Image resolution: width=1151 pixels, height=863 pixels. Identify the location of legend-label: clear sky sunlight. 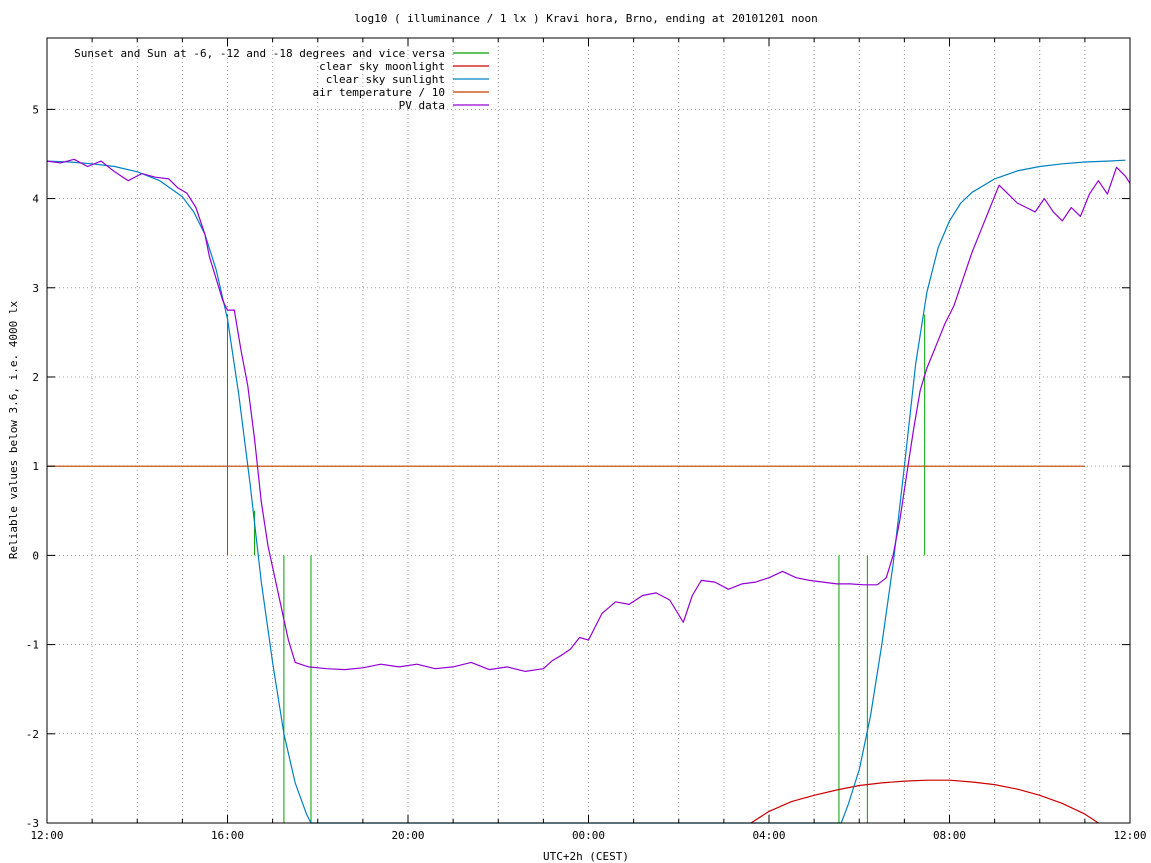
(385, 79).